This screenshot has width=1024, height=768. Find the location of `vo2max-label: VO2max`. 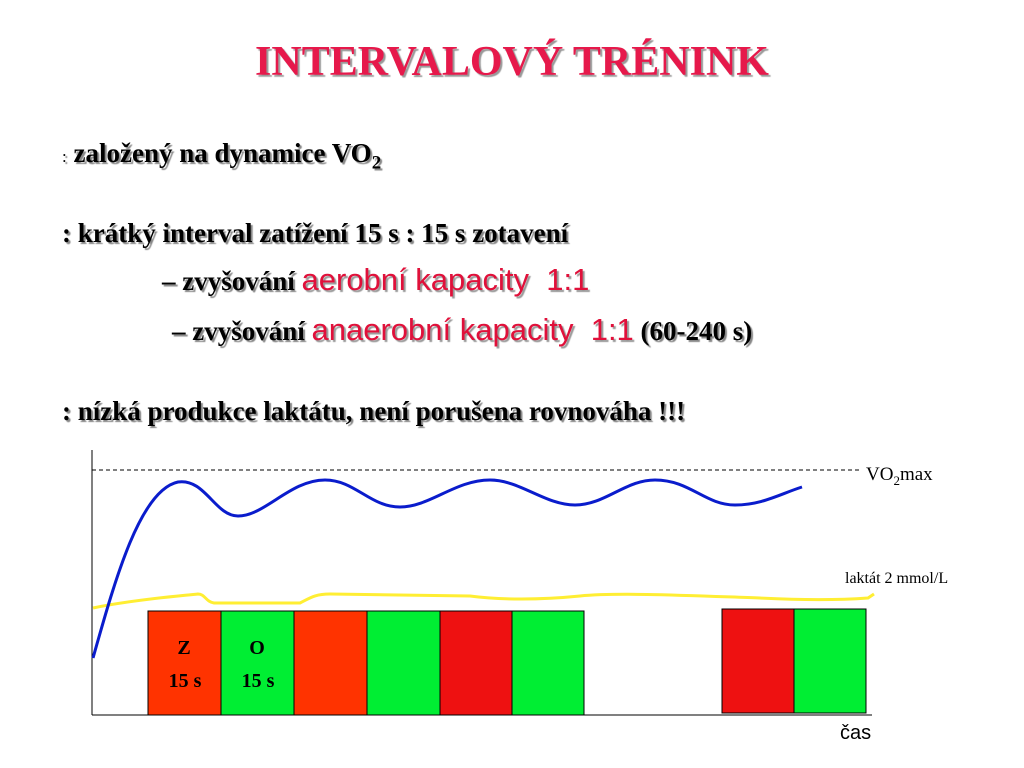

vo2max-label: VO2max is located at coordinates (899, 476).